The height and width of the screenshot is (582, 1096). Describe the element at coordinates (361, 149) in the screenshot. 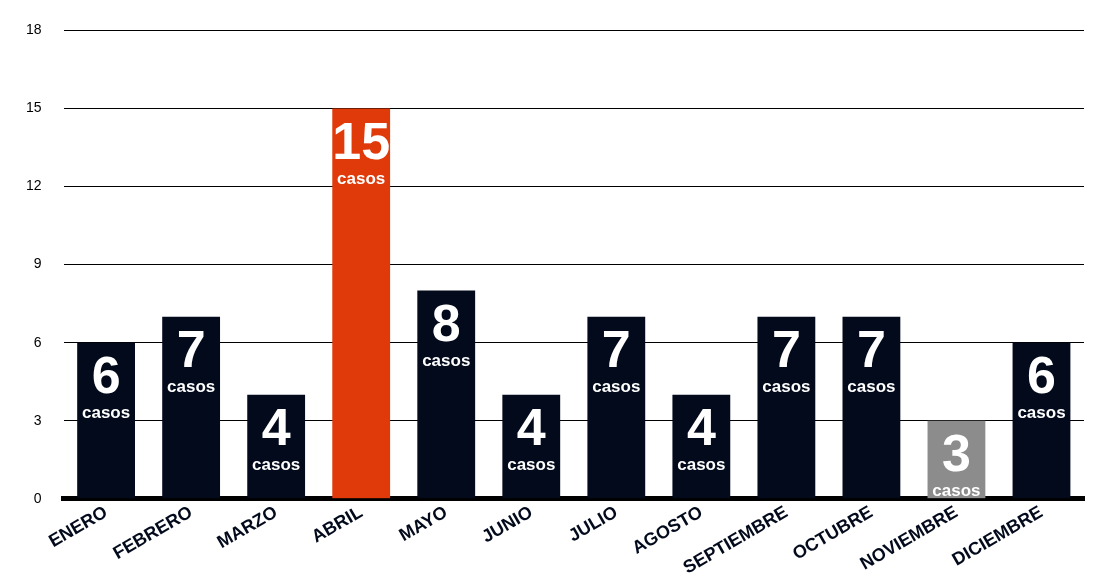

I see `data-label: 15 casos` at that location.